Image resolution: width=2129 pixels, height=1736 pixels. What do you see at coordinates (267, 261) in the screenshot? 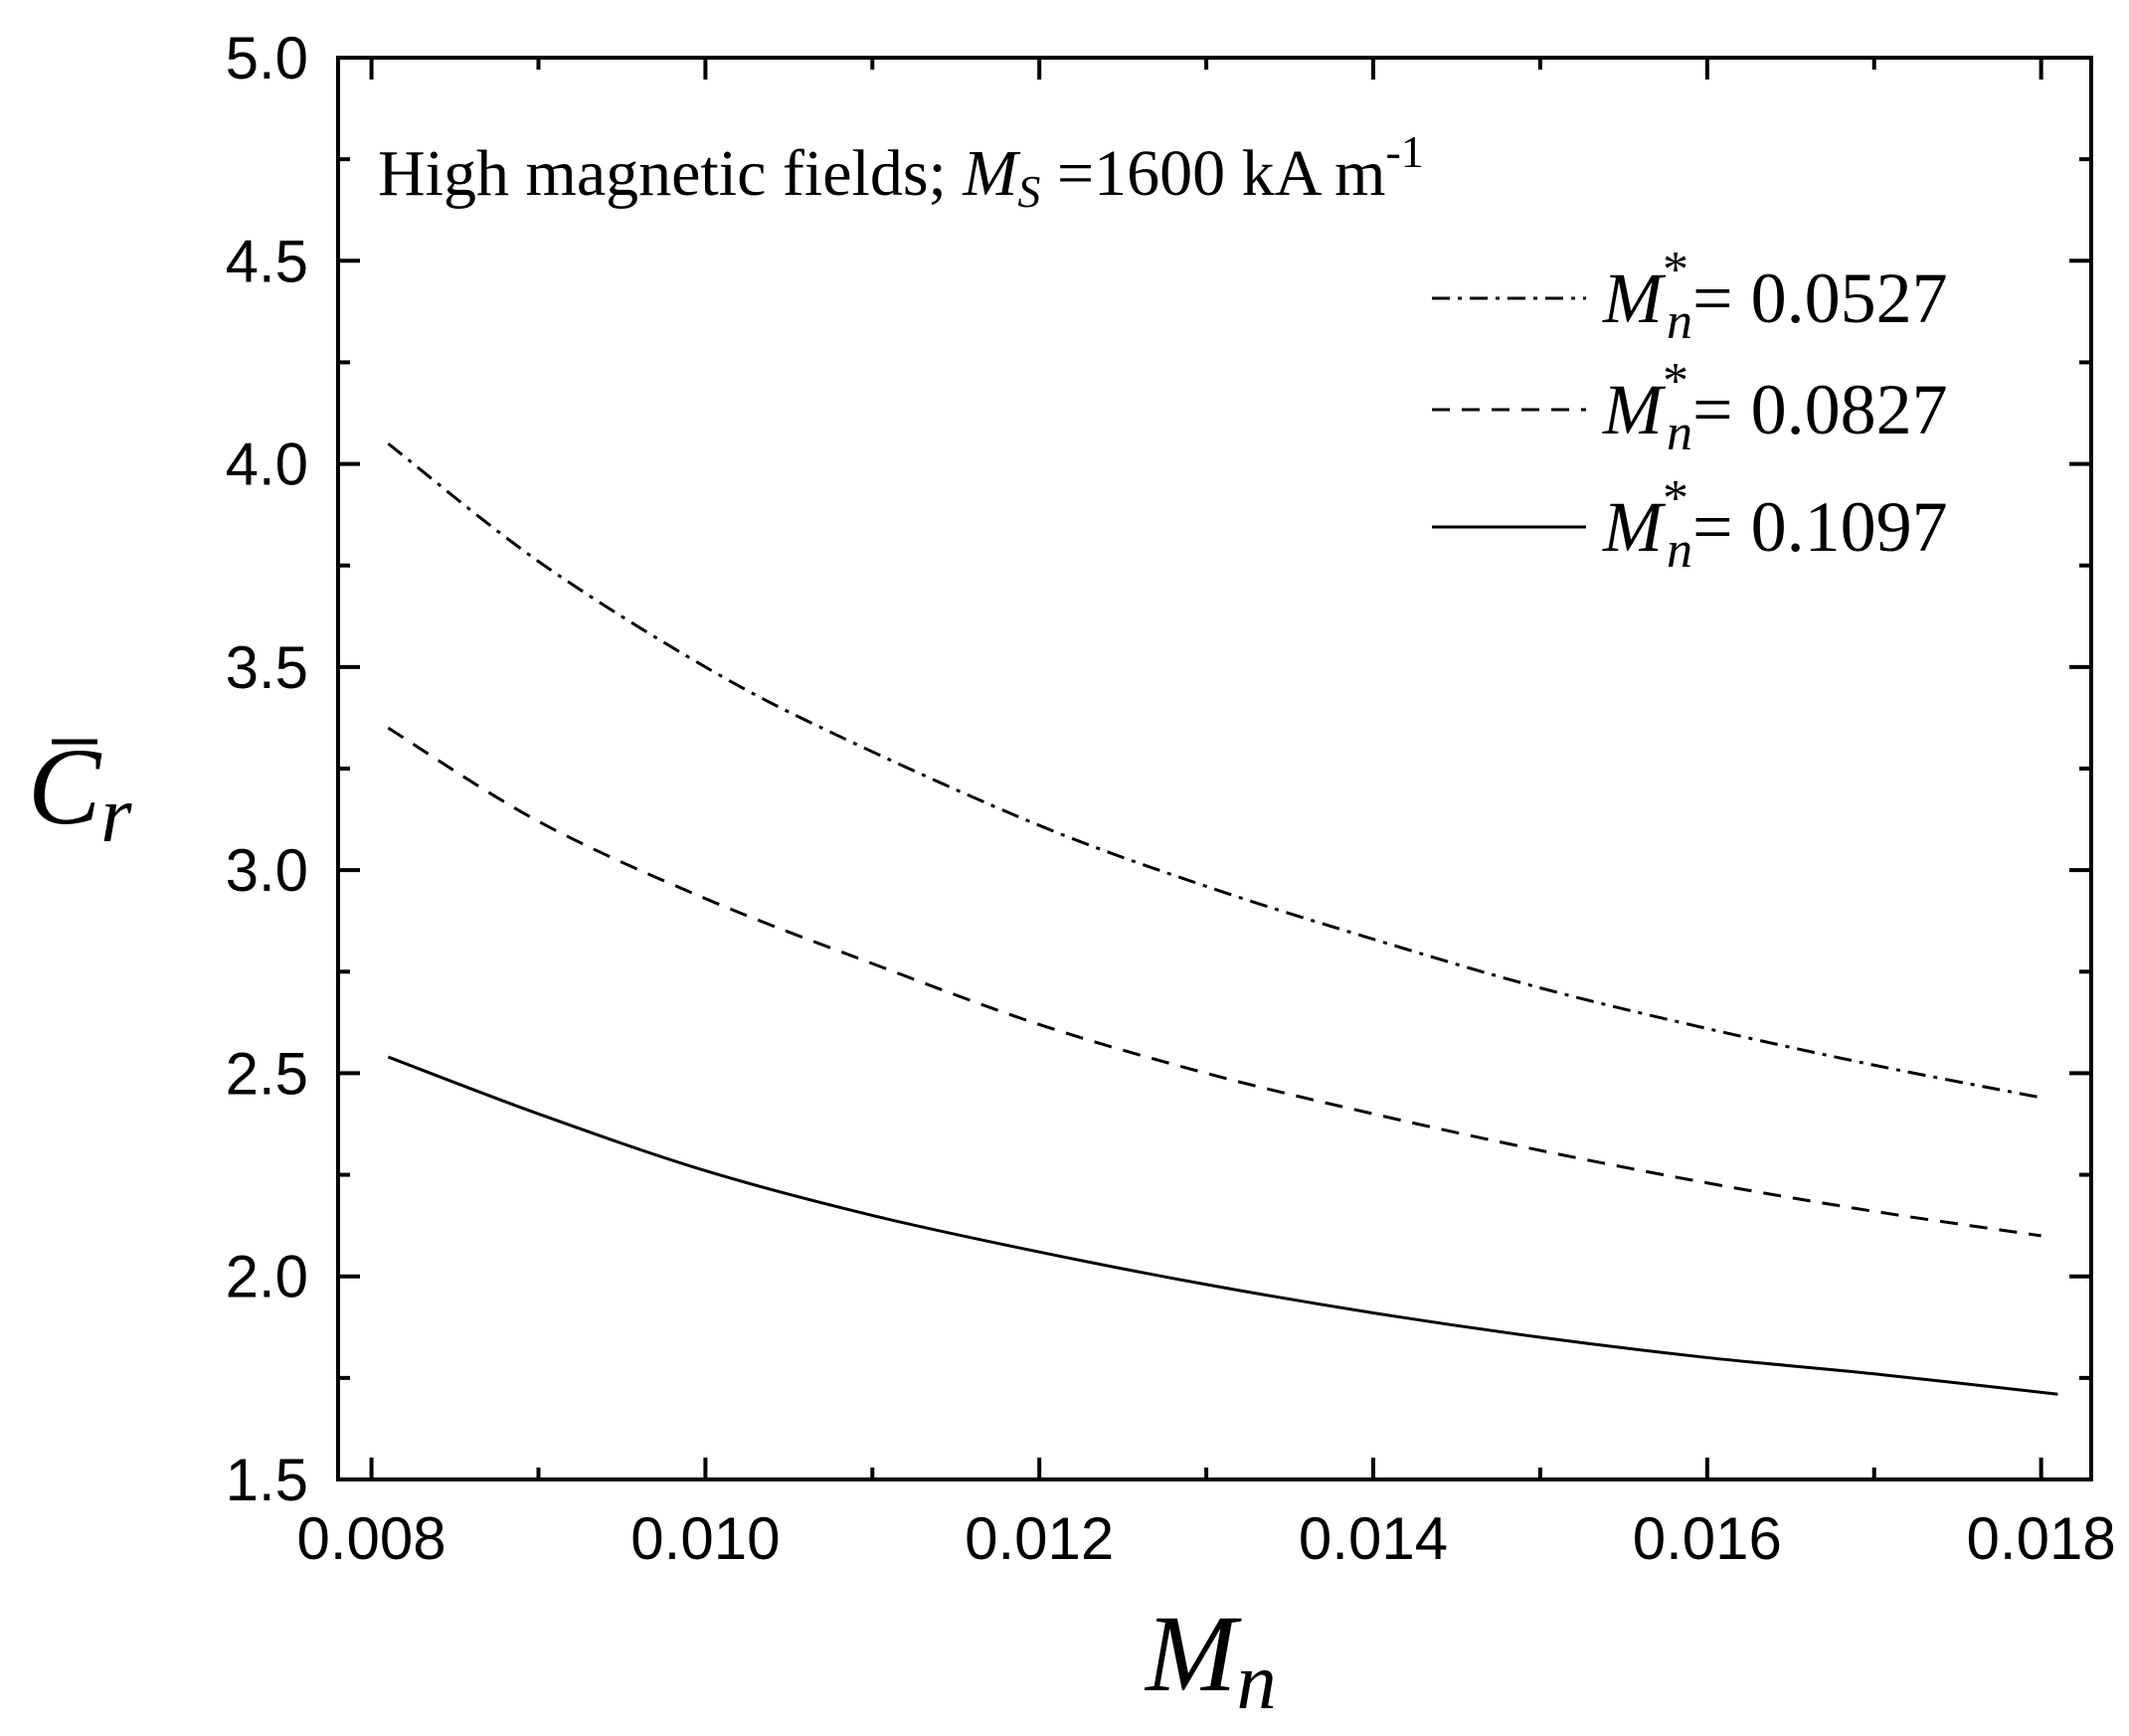
I see `y-tick-label: 4.5` at bounding box center [267, 261].